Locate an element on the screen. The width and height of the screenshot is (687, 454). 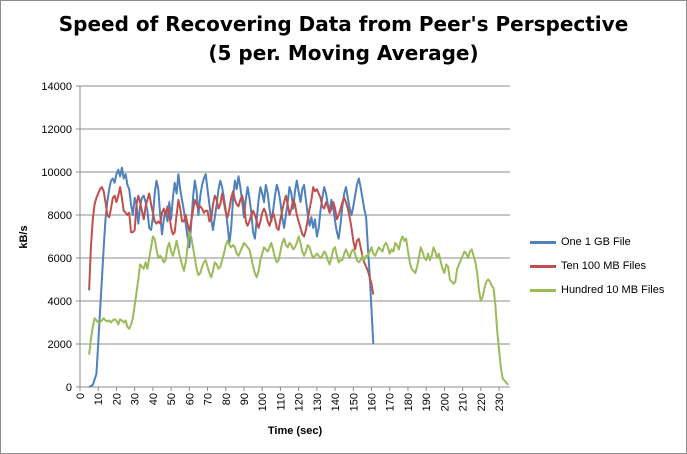
legend-item-1: One 1 GB File is located at coordinates (597, 242).